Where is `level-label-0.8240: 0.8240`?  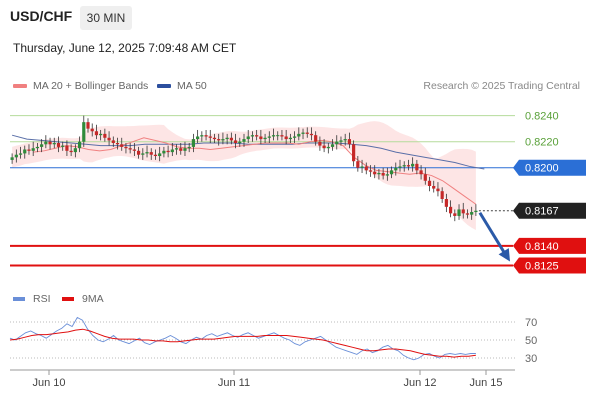
level-label-0.8240: 0.8240 is located at coordinates (542, 117).